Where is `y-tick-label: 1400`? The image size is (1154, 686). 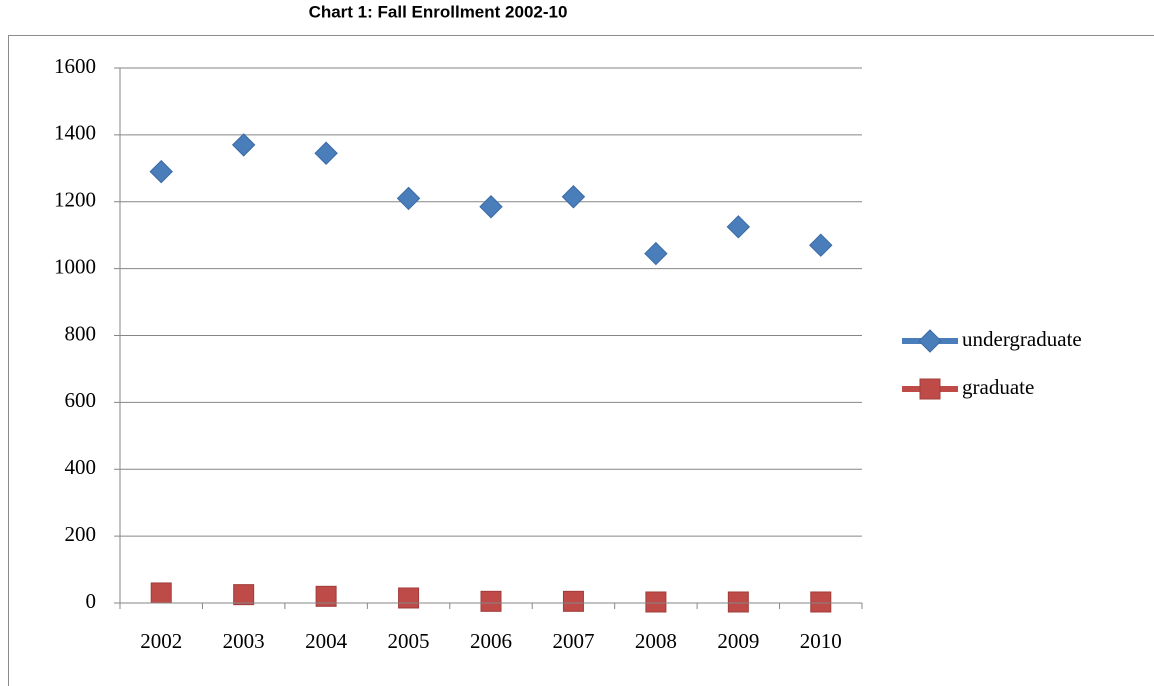 y-tick-label: 1400 is located at coordinates (75, 133).